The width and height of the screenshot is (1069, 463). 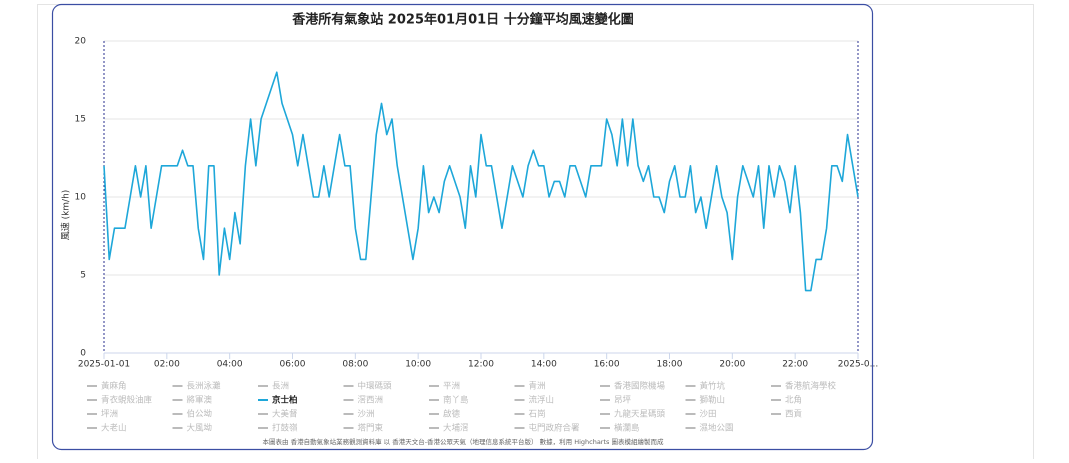 I want to click on legend-item: 伯公坳, so click(x=200, y=414).